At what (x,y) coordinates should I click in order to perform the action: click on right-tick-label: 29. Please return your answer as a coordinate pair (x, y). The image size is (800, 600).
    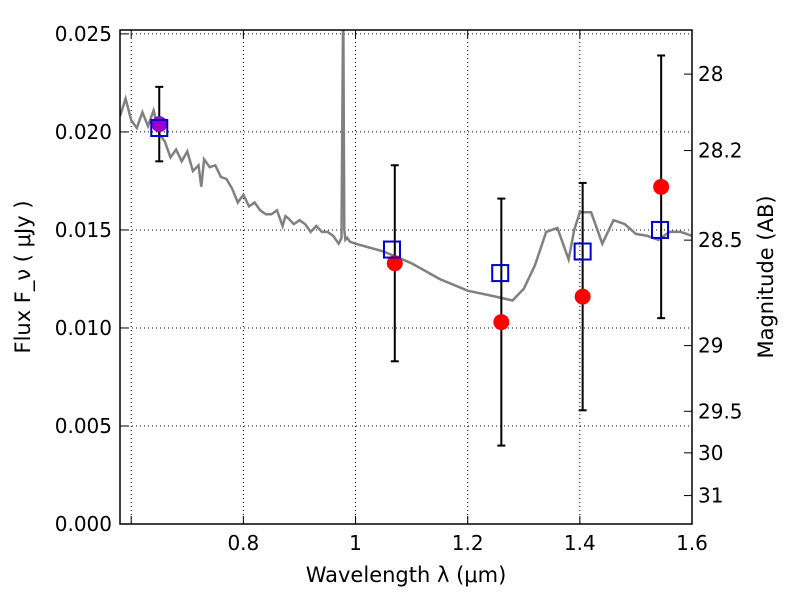
    Looking at the image, I should click on (710, 346).